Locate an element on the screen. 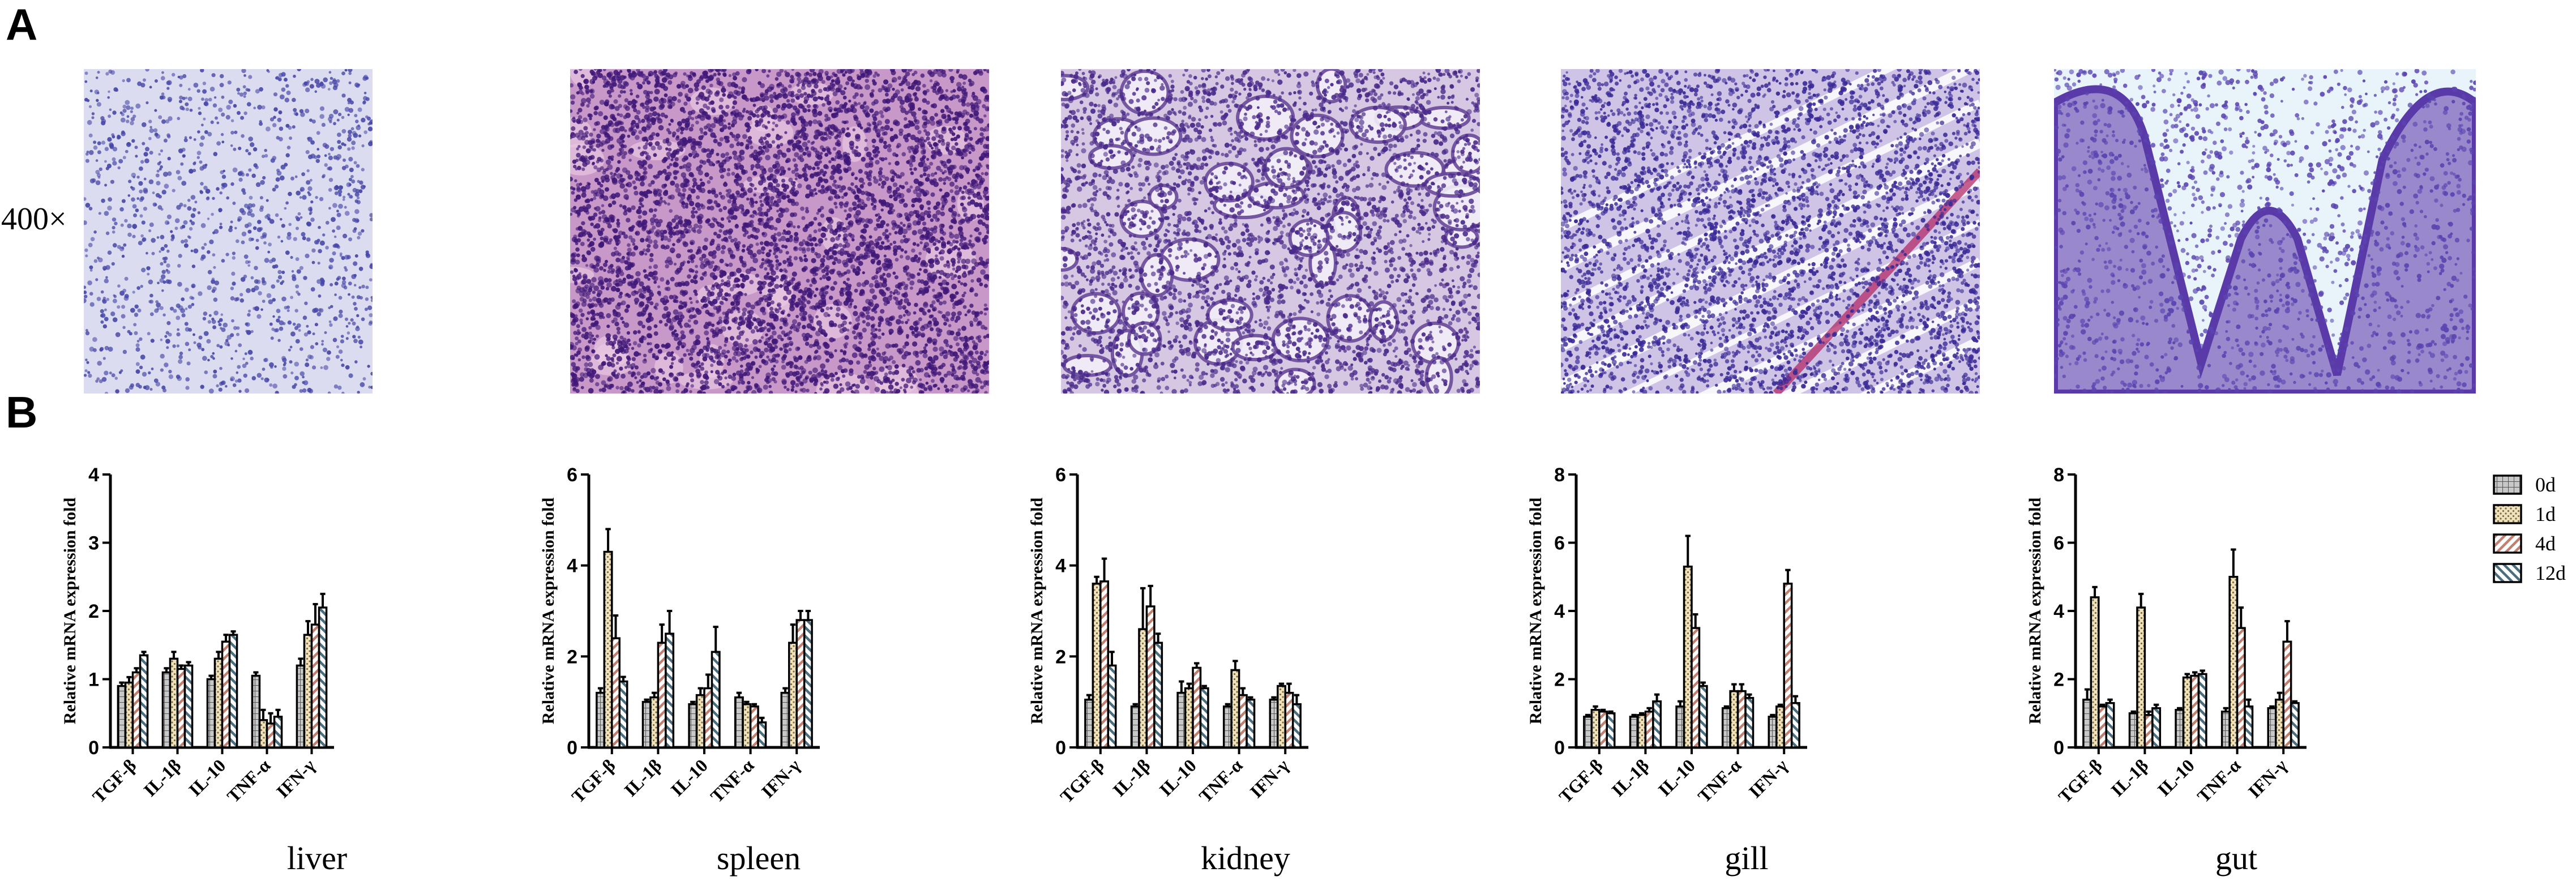  legend-label: 1d is located at coordinates (2545, 514).